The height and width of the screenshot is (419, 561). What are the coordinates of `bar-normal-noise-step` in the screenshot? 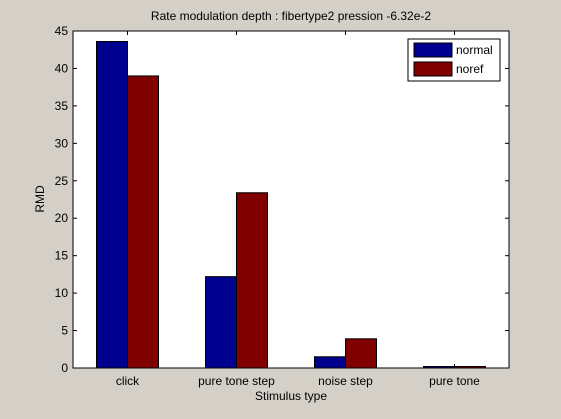 It's located at (330, 362).